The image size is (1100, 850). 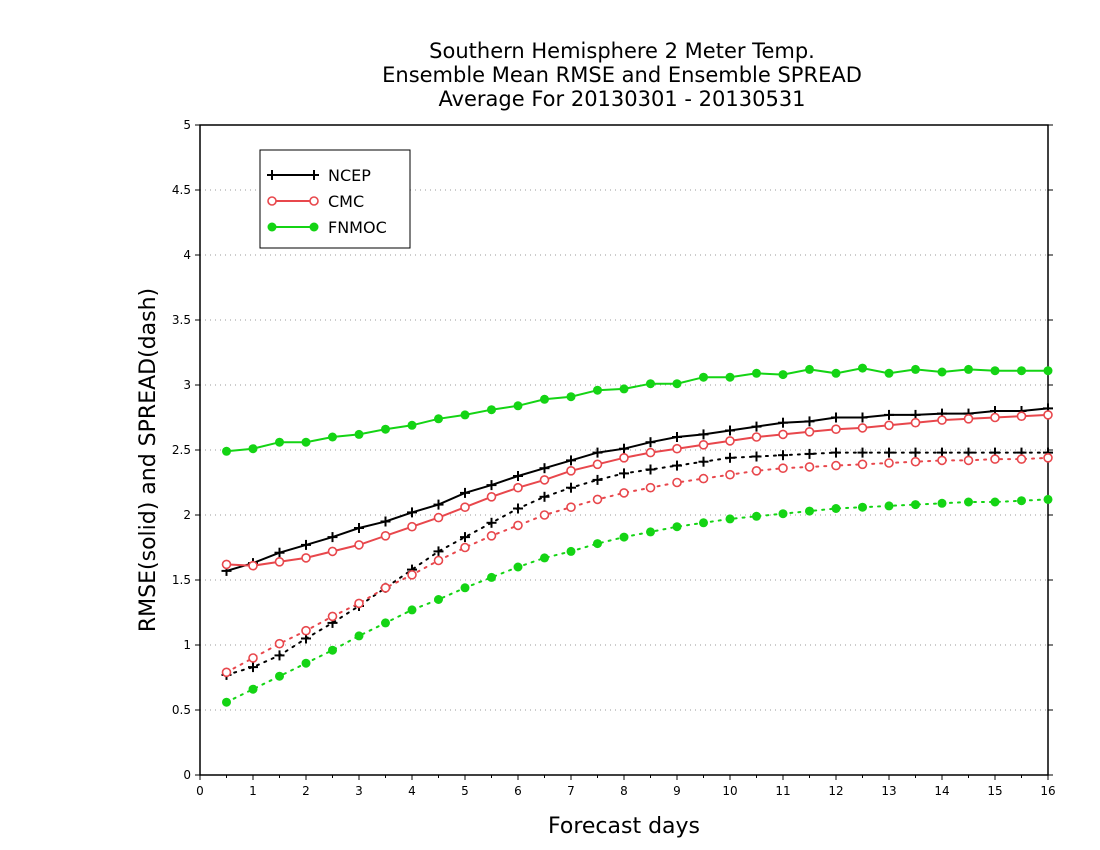 What do you see at coordinates (994, 791) in the screenshot?
I see `x-tick-label: 15` at bounding box center [994, 791].